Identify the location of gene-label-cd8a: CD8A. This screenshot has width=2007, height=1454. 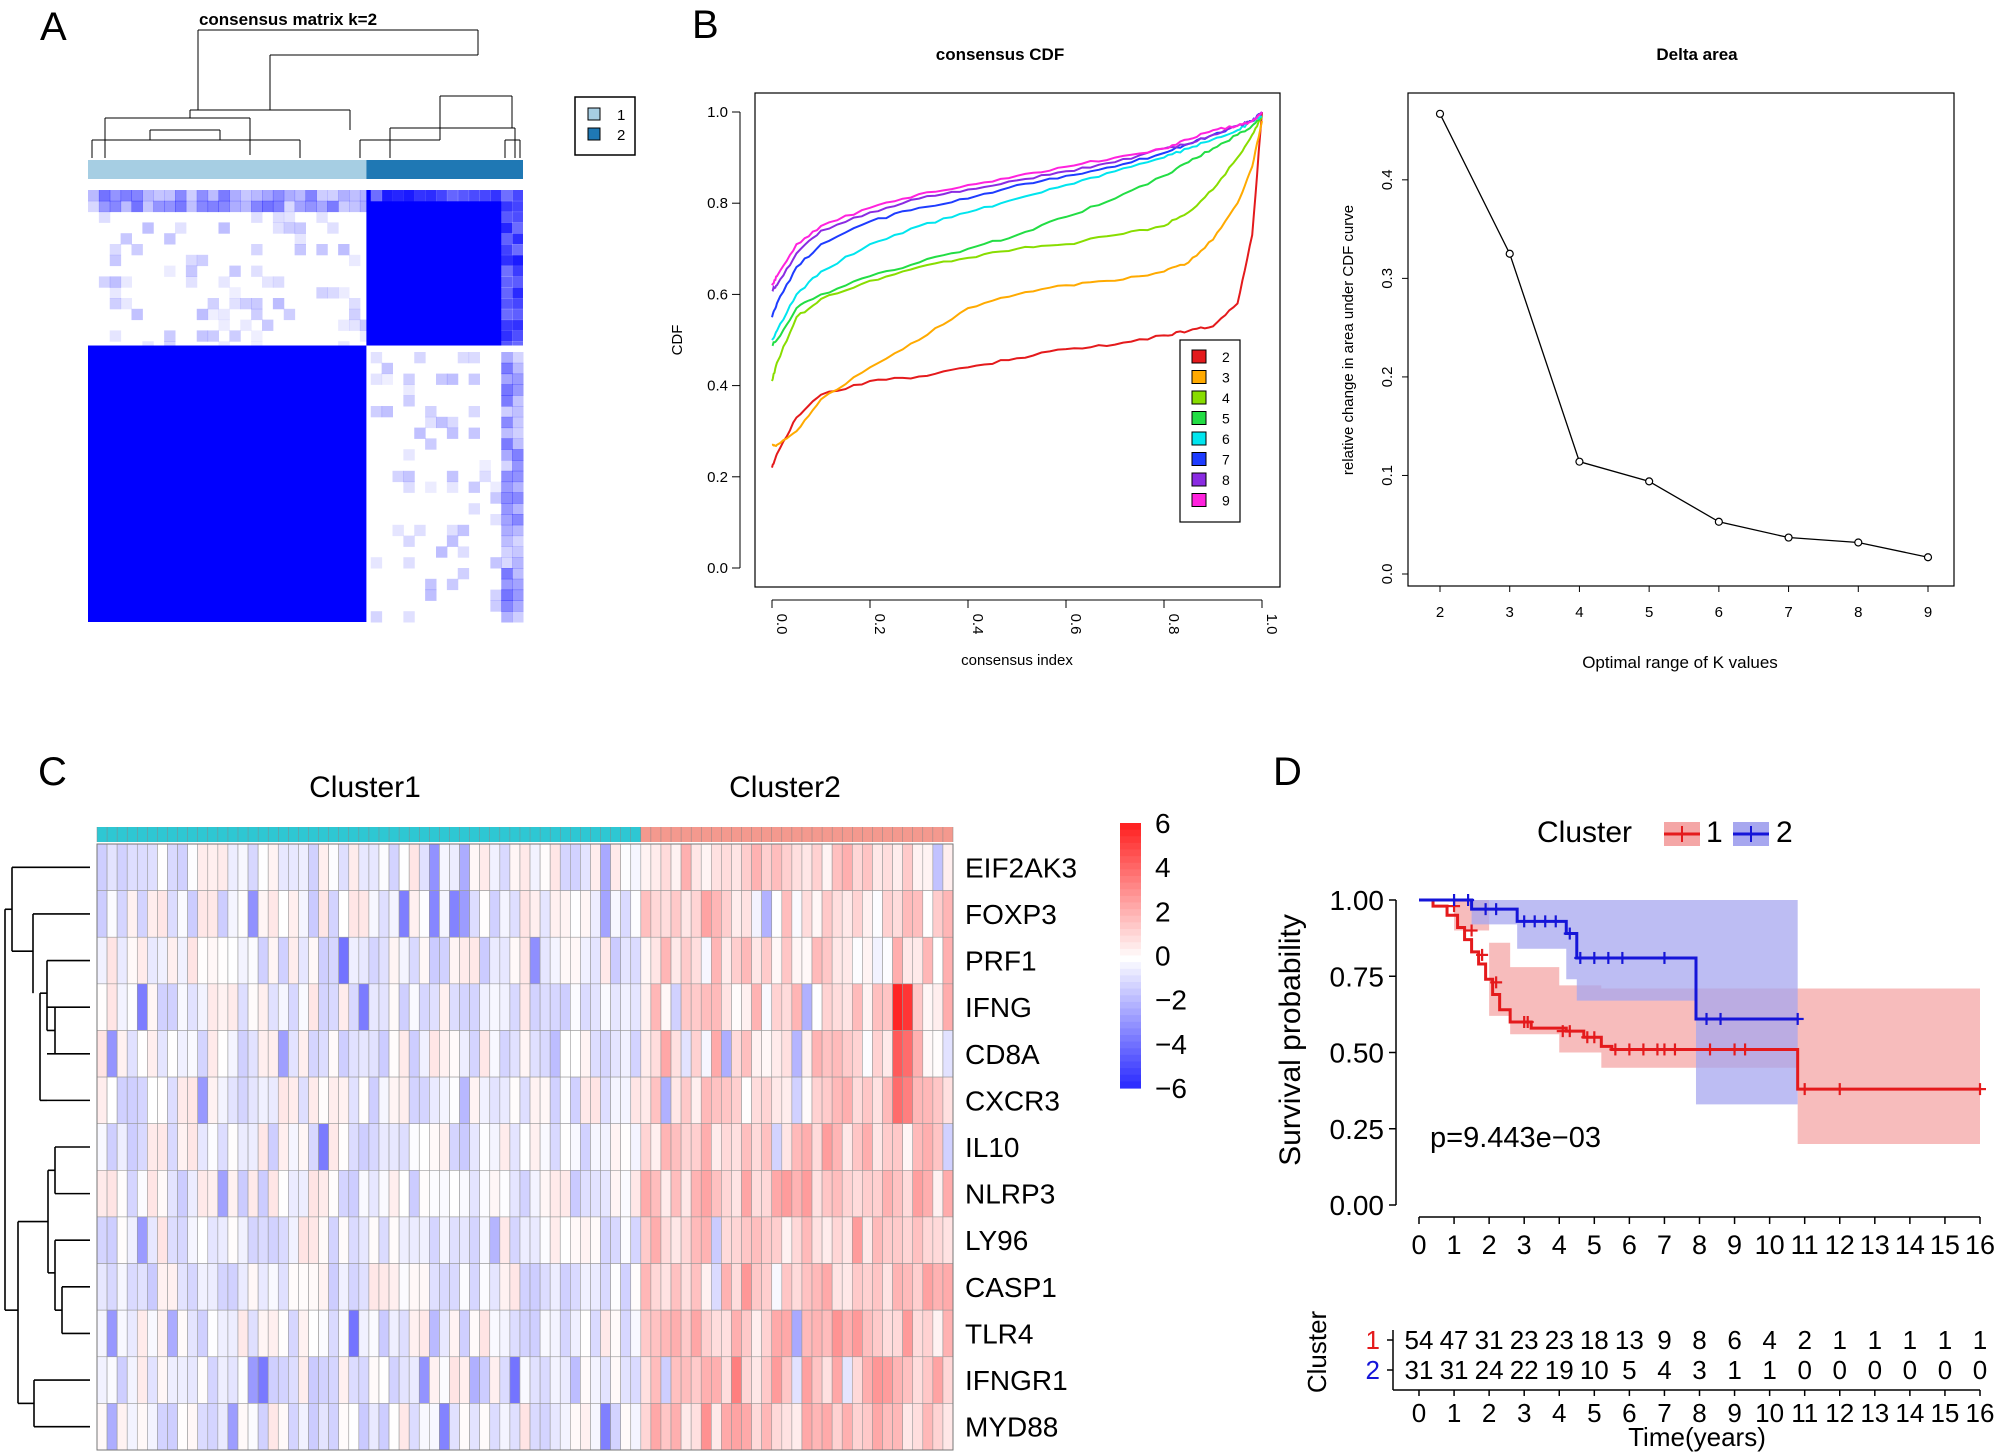
(1002, 1054).